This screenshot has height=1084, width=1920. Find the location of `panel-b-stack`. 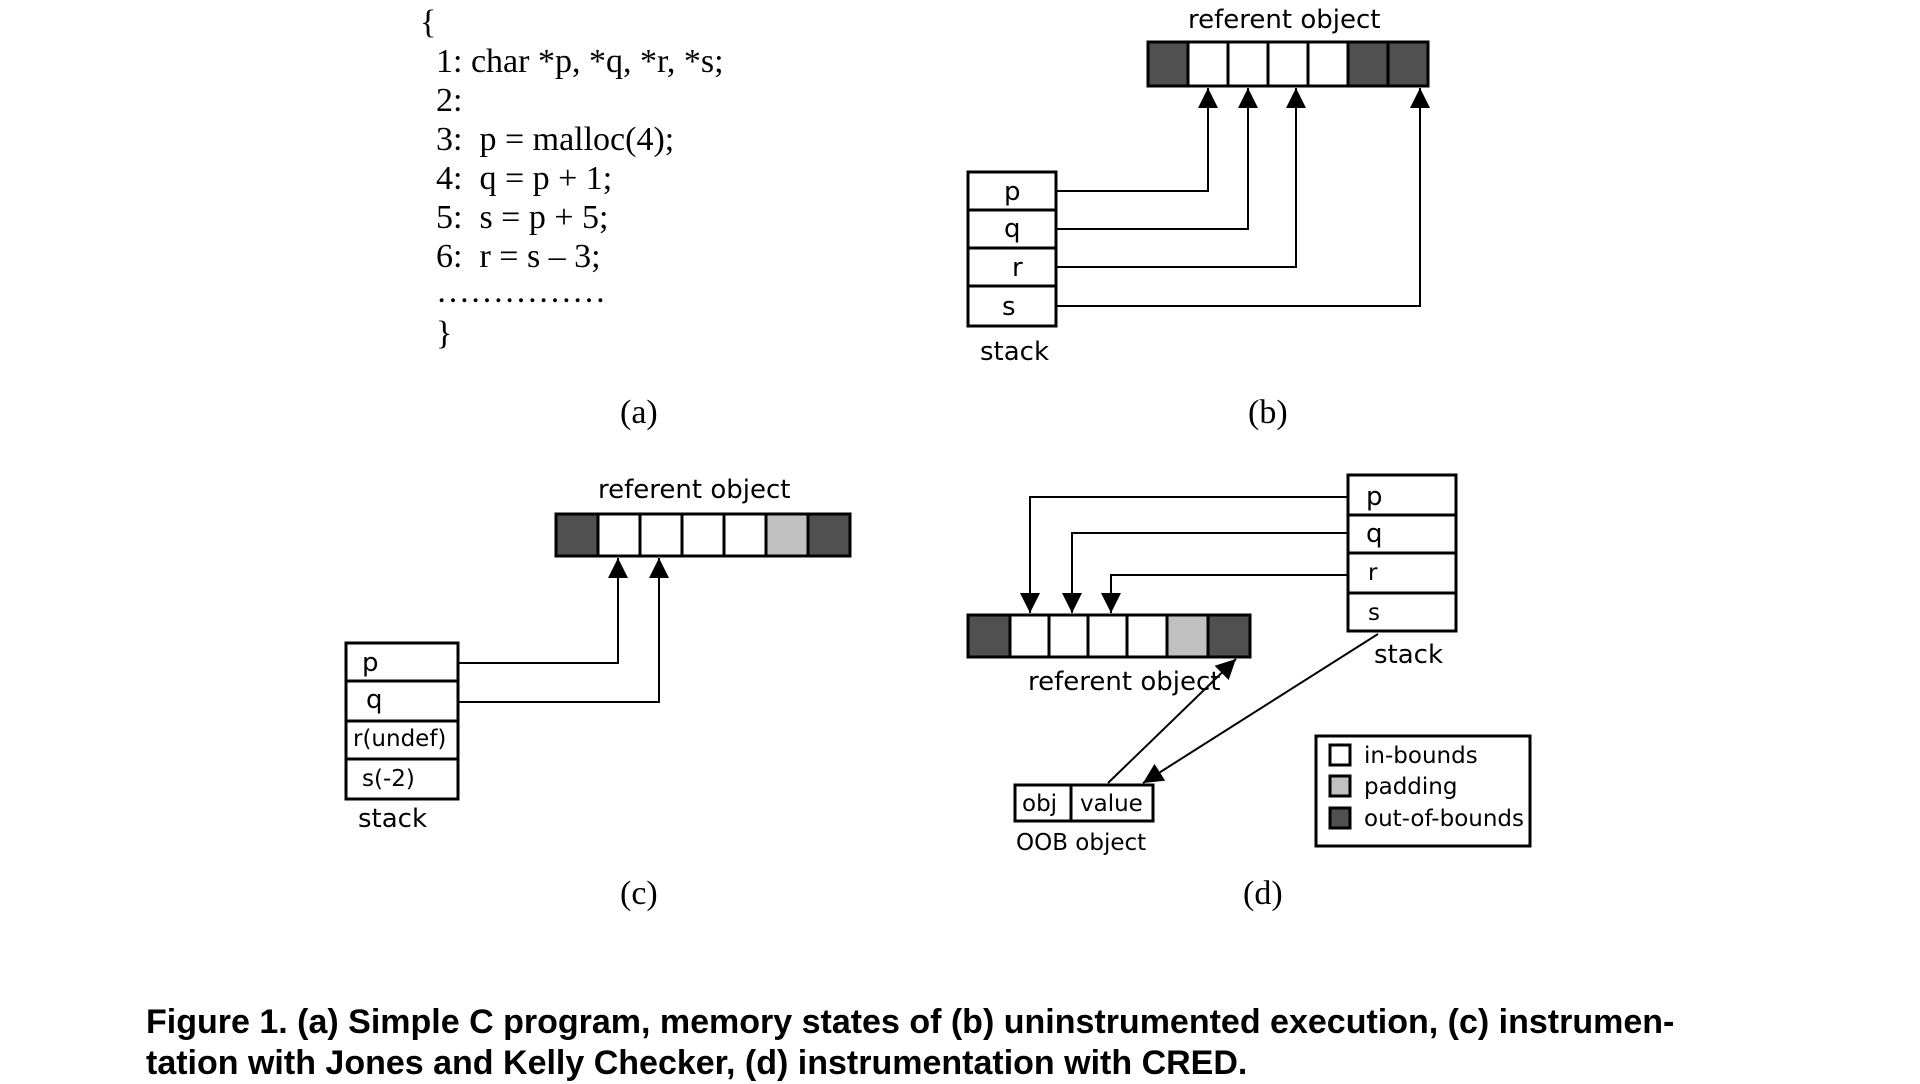

panel-b-stack is located at coordinates (1012, 249).